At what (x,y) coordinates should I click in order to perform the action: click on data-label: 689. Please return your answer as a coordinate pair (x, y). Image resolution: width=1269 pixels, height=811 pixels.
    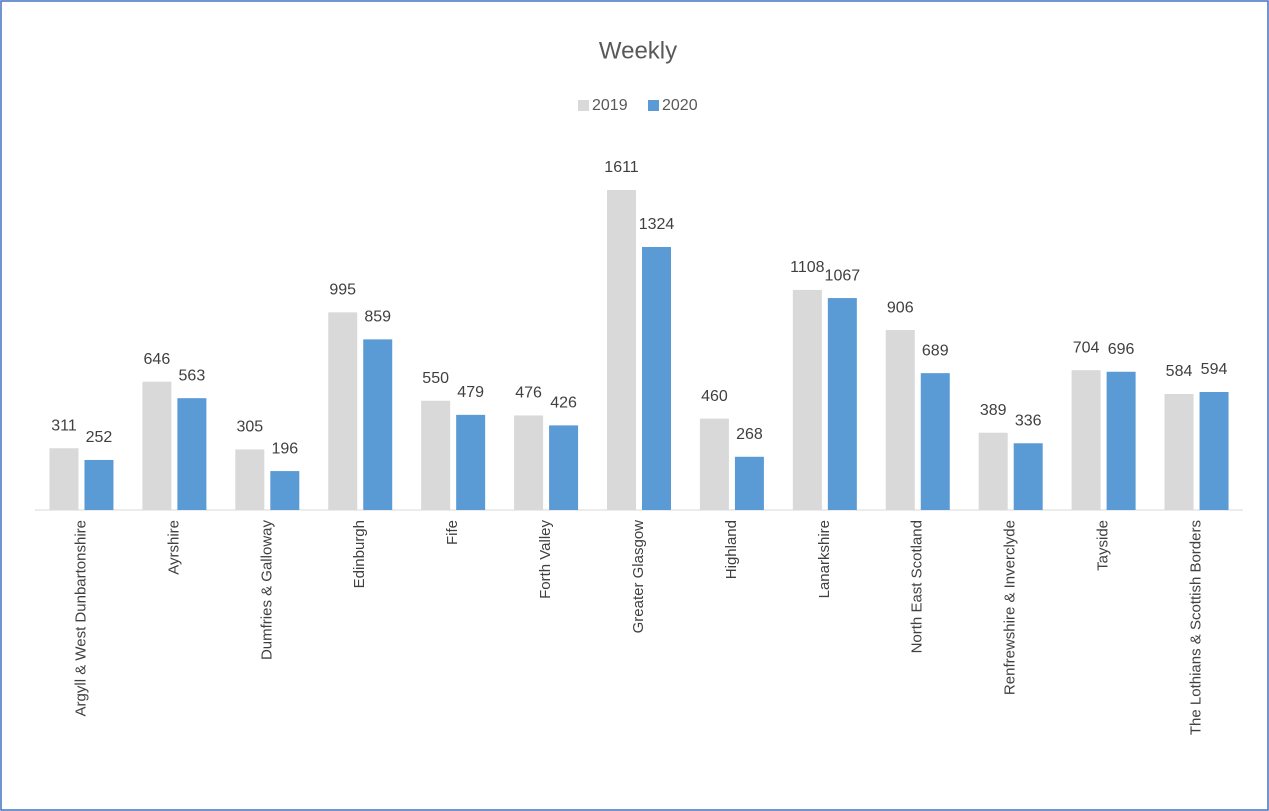
    Looking at the image, I should click on (935, 350).